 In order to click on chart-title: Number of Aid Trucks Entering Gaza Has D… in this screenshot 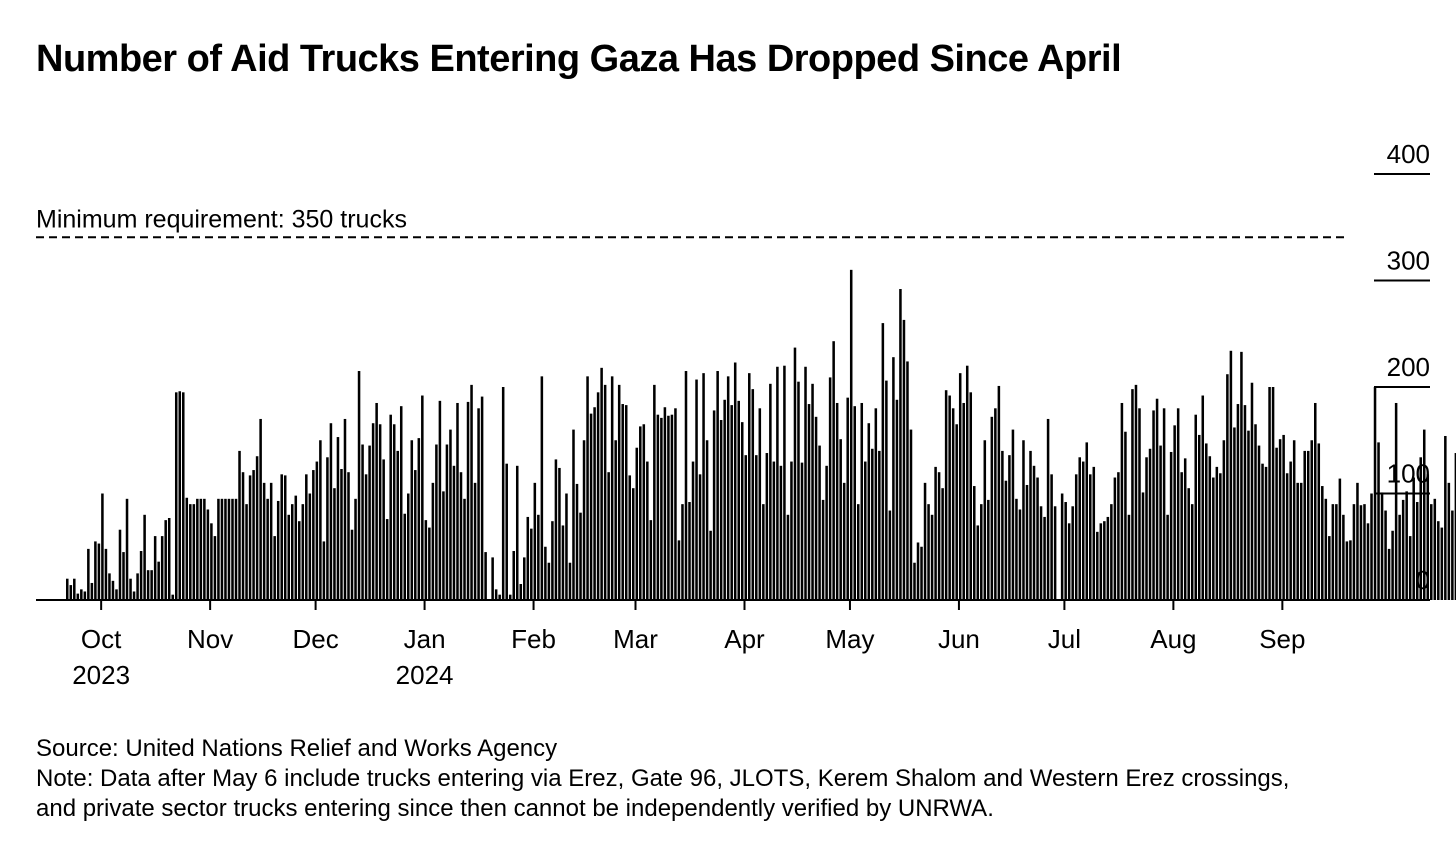, I will do `click(579, 59)`.